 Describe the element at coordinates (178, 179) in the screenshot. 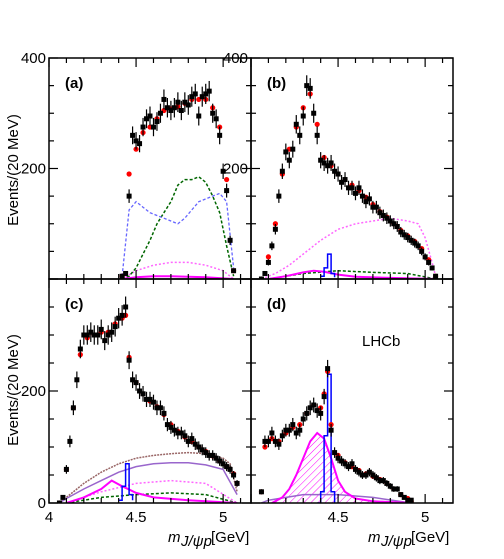

I see `panel-1-plot-area` at that location.